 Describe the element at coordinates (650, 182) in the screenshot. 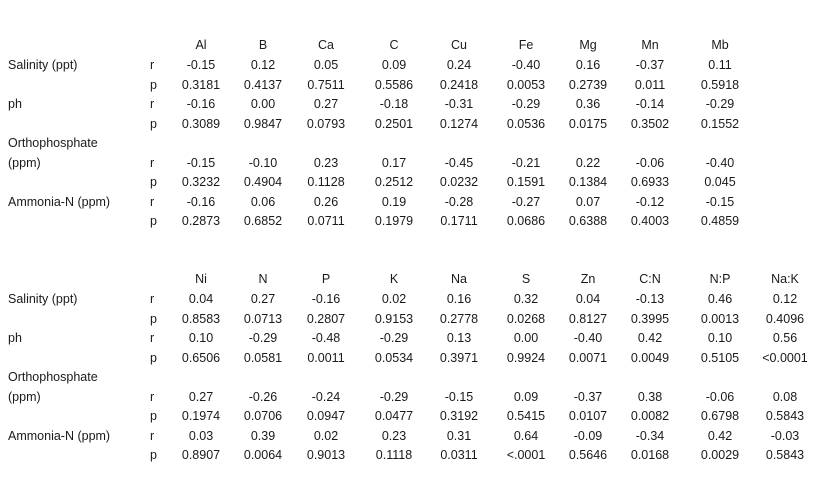

I see `p-value: 0.6933` at that location.